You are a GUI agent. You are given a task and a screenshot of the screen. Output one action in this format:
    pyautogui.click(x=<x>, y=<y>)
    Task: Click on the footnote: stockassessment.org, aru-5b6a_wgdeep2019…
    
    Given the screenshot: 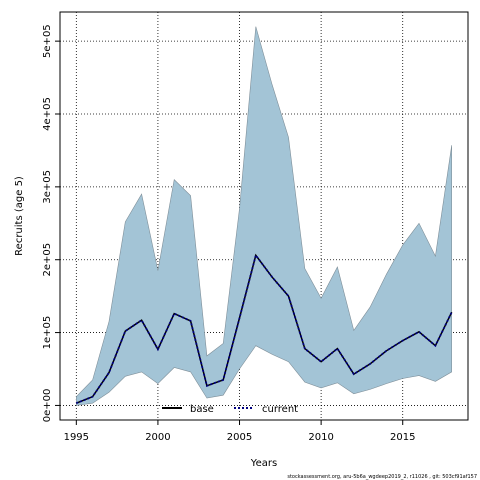 What is the action you would take?
    pyautogui.click(x=382, y=477)
    